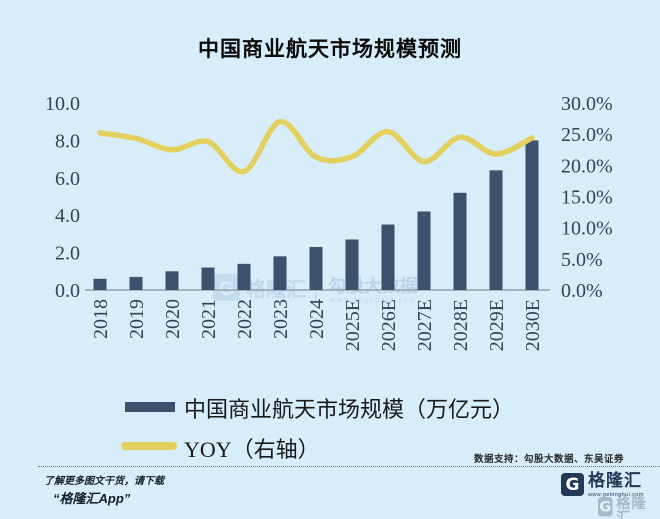 The image size is (660, 519). Describe the element at coordinates (631, 507) in the screenshot. I see `gelonghui-watermark-text: 格隆汇` at that location.